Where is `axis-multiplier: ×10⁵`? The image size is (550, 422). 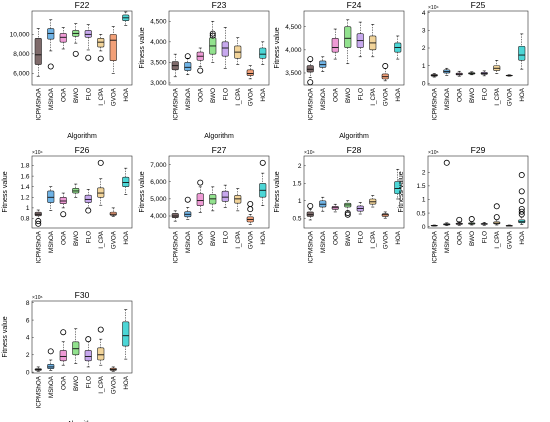 axis-multiplier: ×10⁵ is located at coordinates (433, 153).